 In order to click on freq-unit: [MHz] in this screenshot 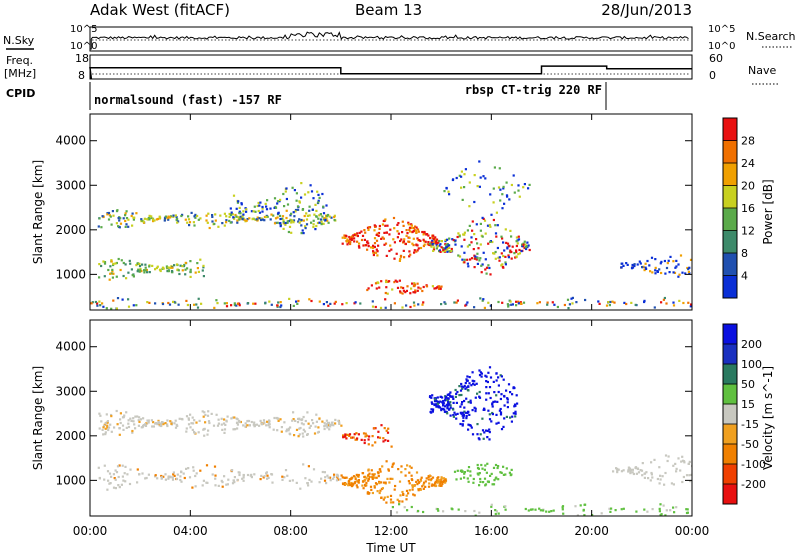, I will do `click(20, 73)`.